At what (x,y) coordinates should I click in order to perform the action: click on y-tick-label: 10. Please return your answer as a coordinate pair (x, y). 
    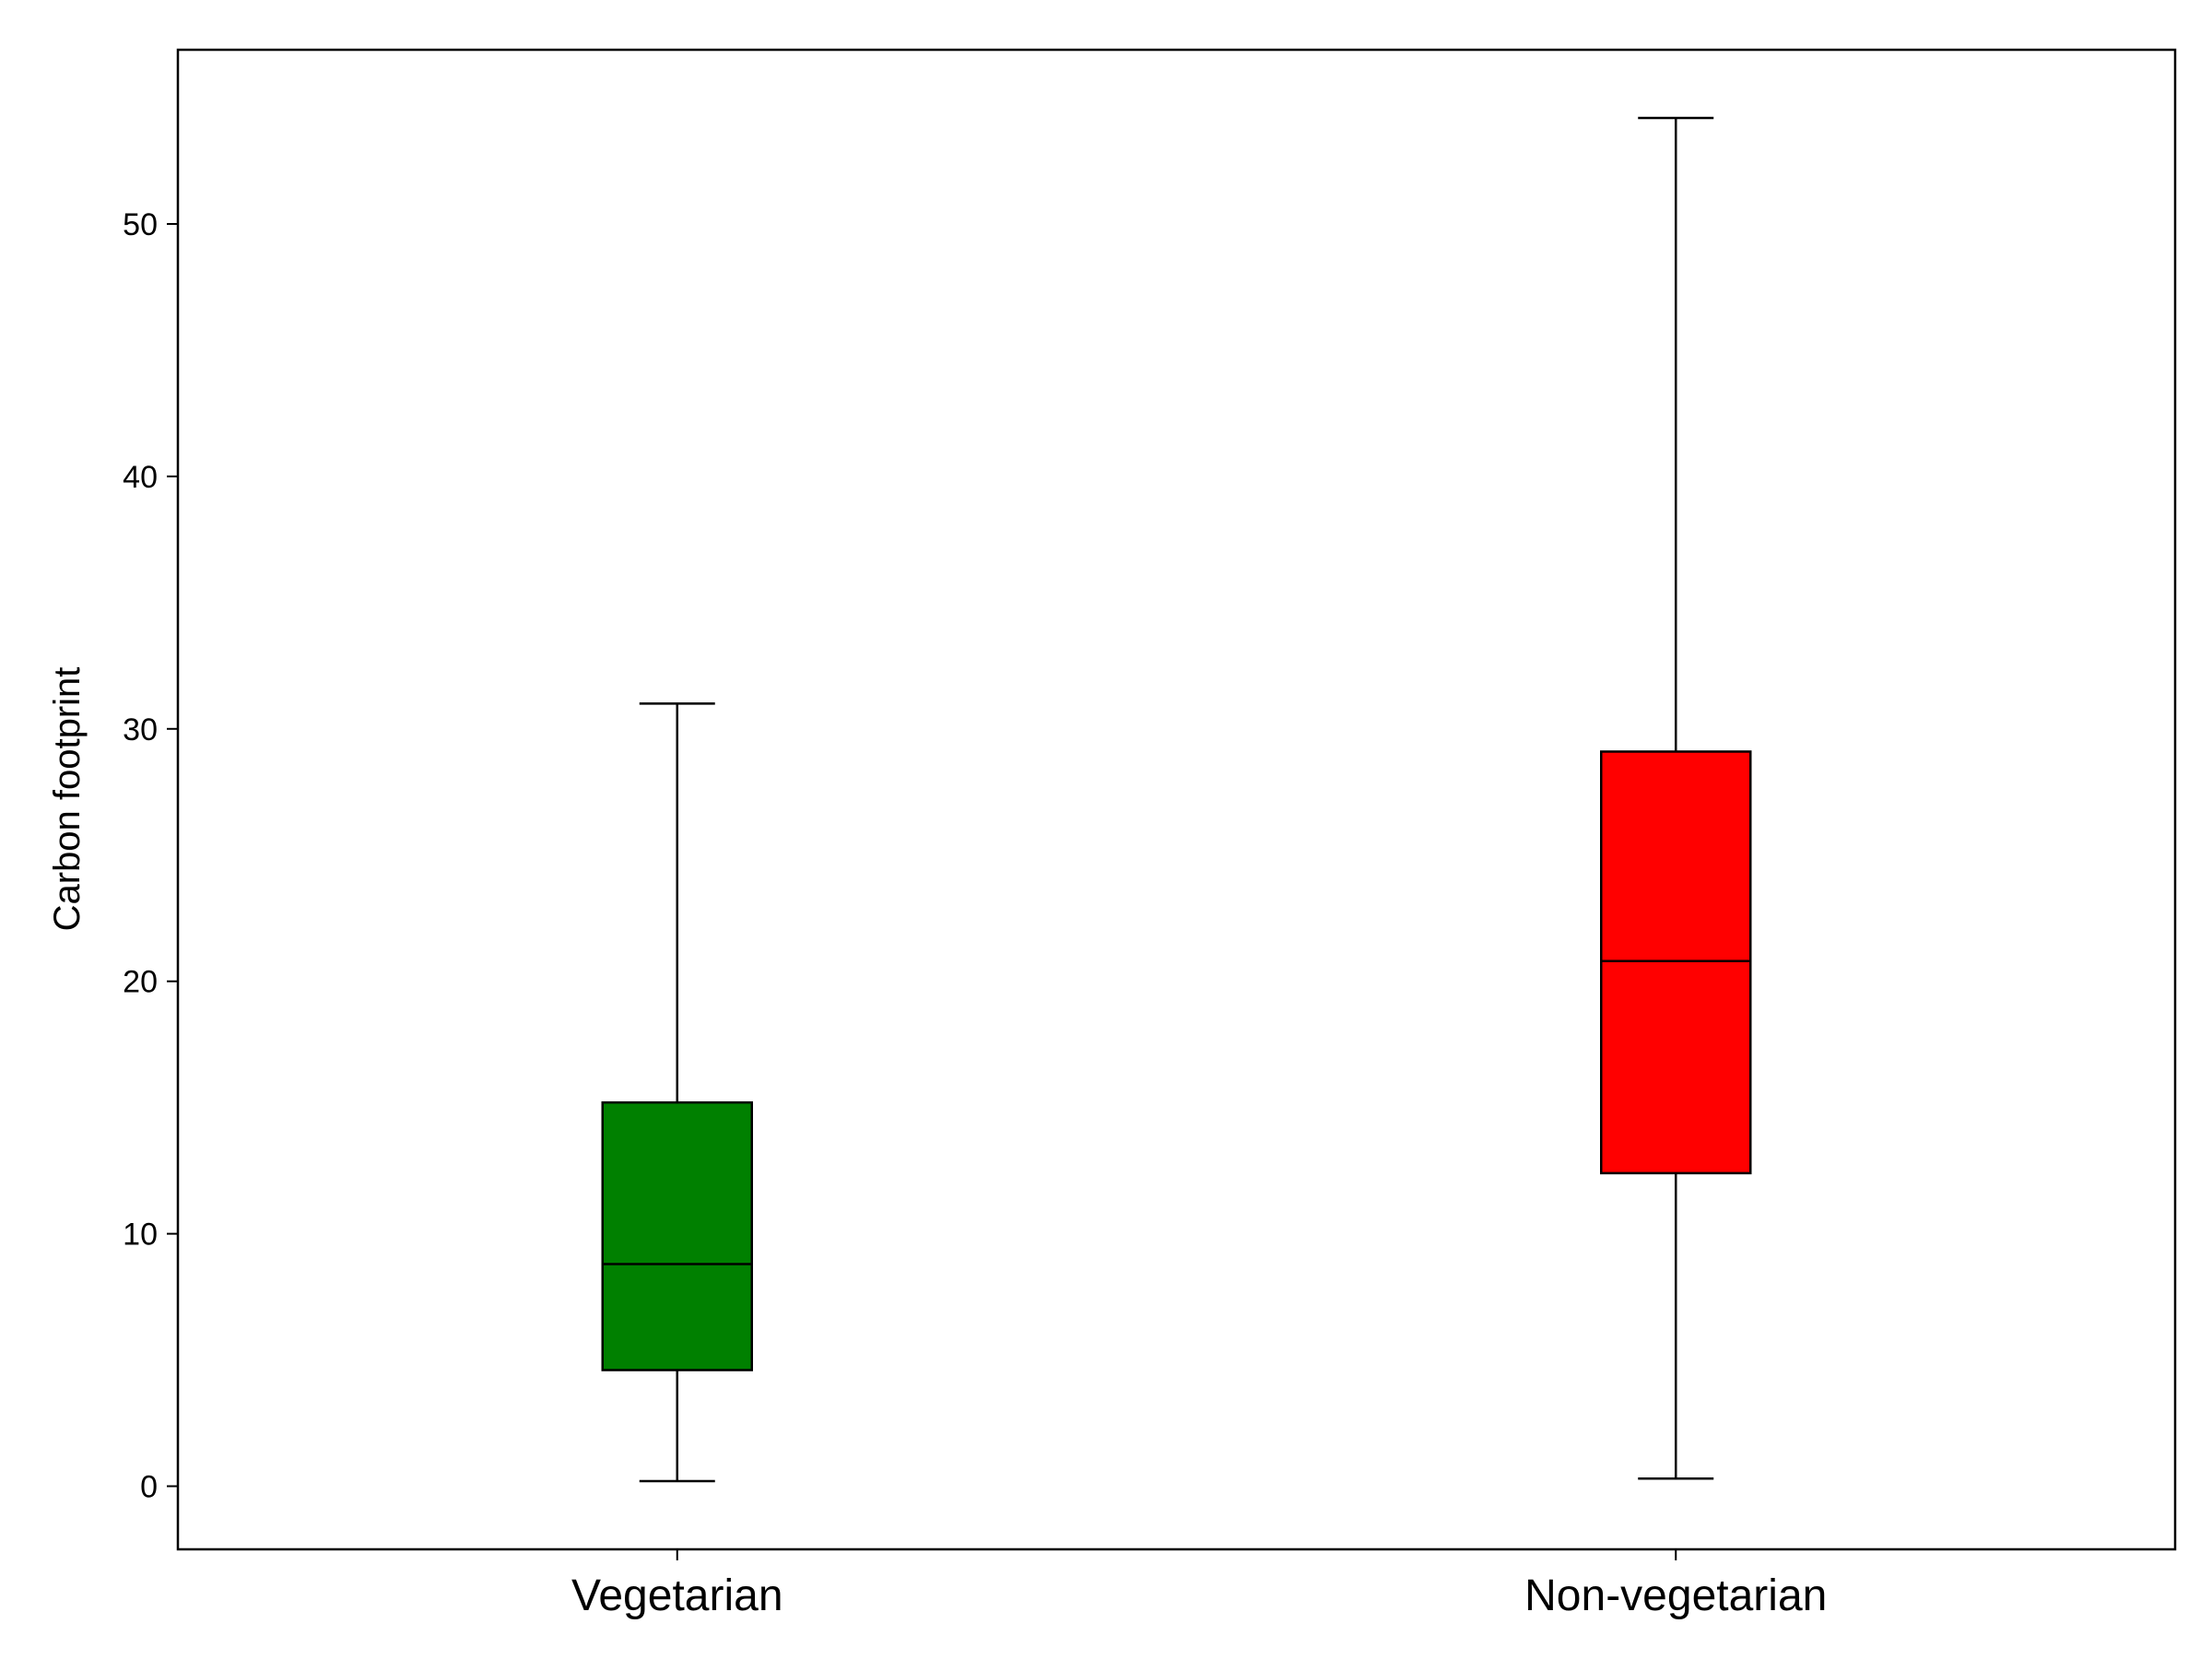
    Looking at the image, I should click on (140, 1235).